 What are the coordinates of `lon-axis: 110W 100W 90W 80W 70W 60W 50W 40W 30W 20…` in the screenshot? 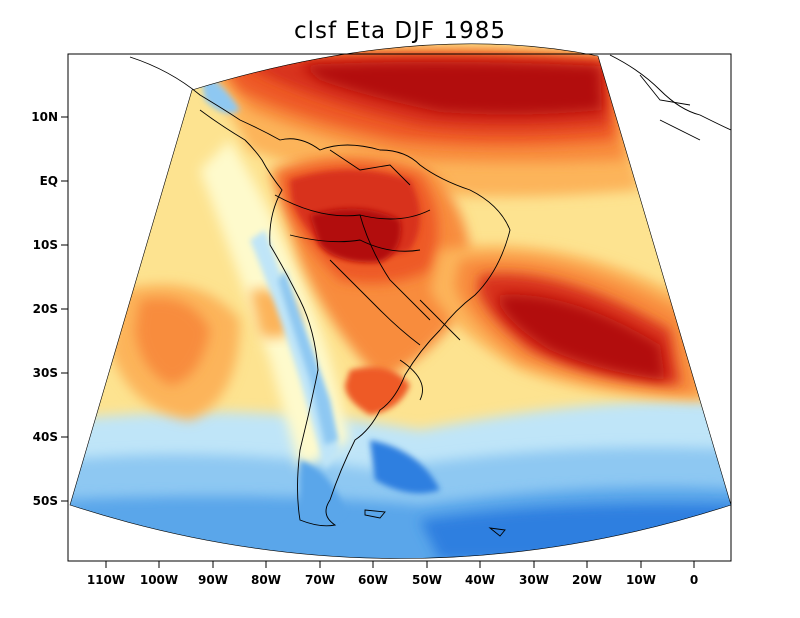 It's located at (392, 574).